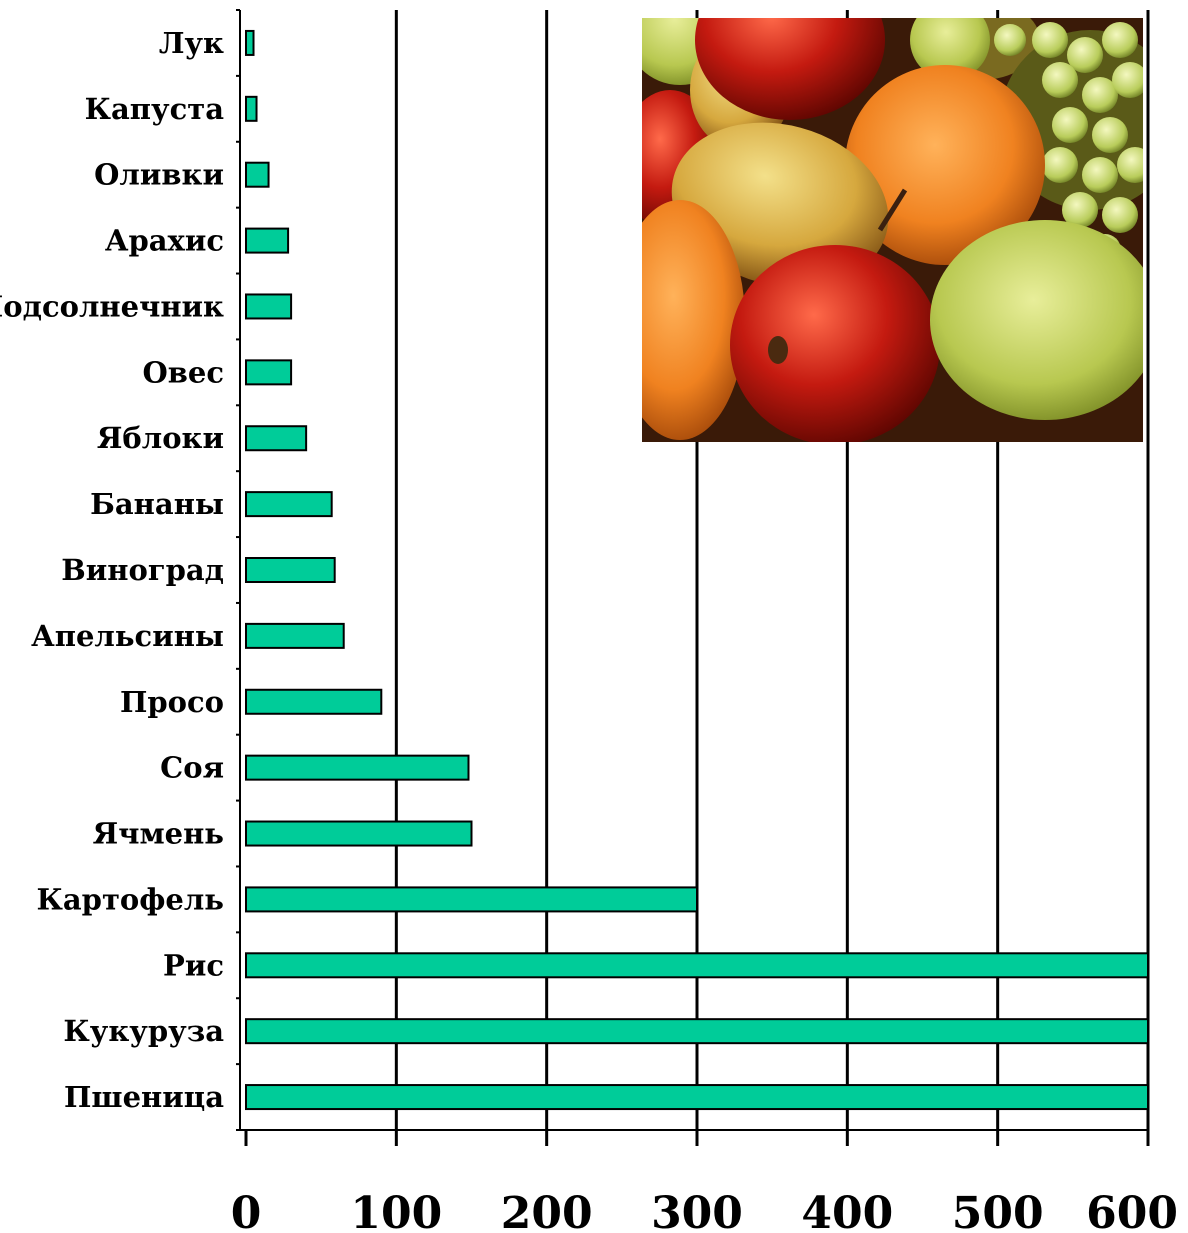  I want to click on category-label: Соя, so click(192, 768).